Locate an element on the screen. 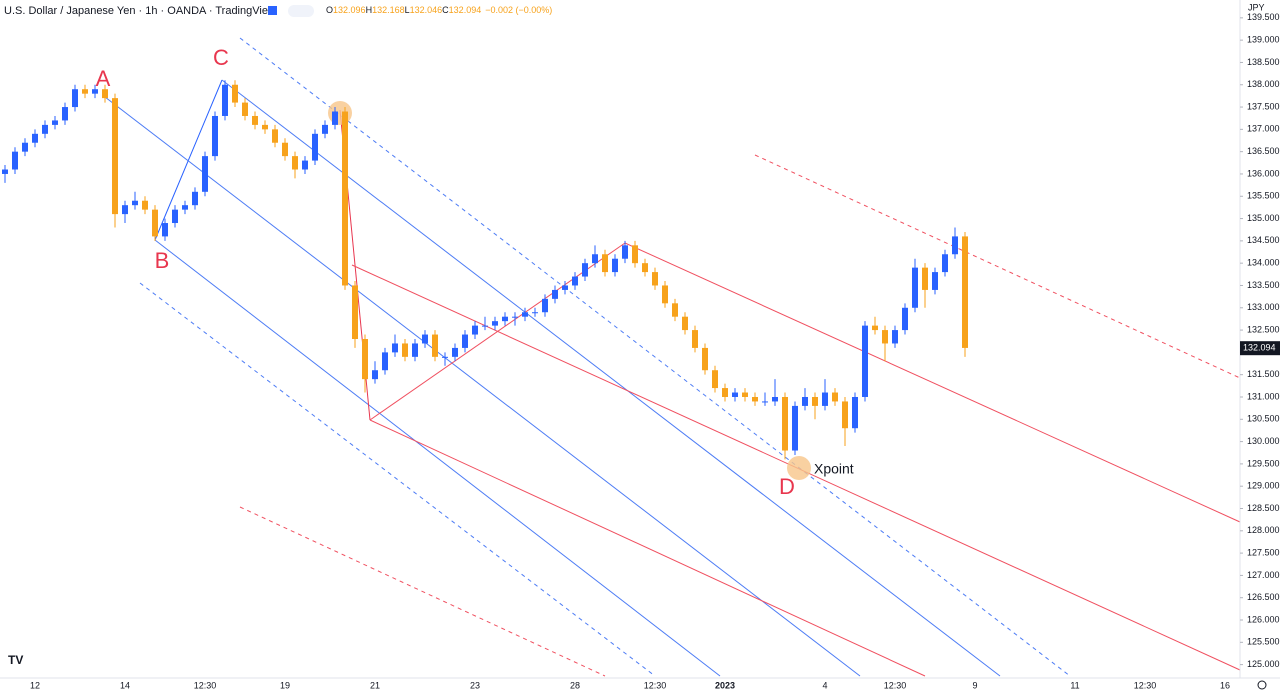 The width and height of the screenshot is (1280, 696). y-tick-label: 128.500 is located at coordinates (1263, 508).